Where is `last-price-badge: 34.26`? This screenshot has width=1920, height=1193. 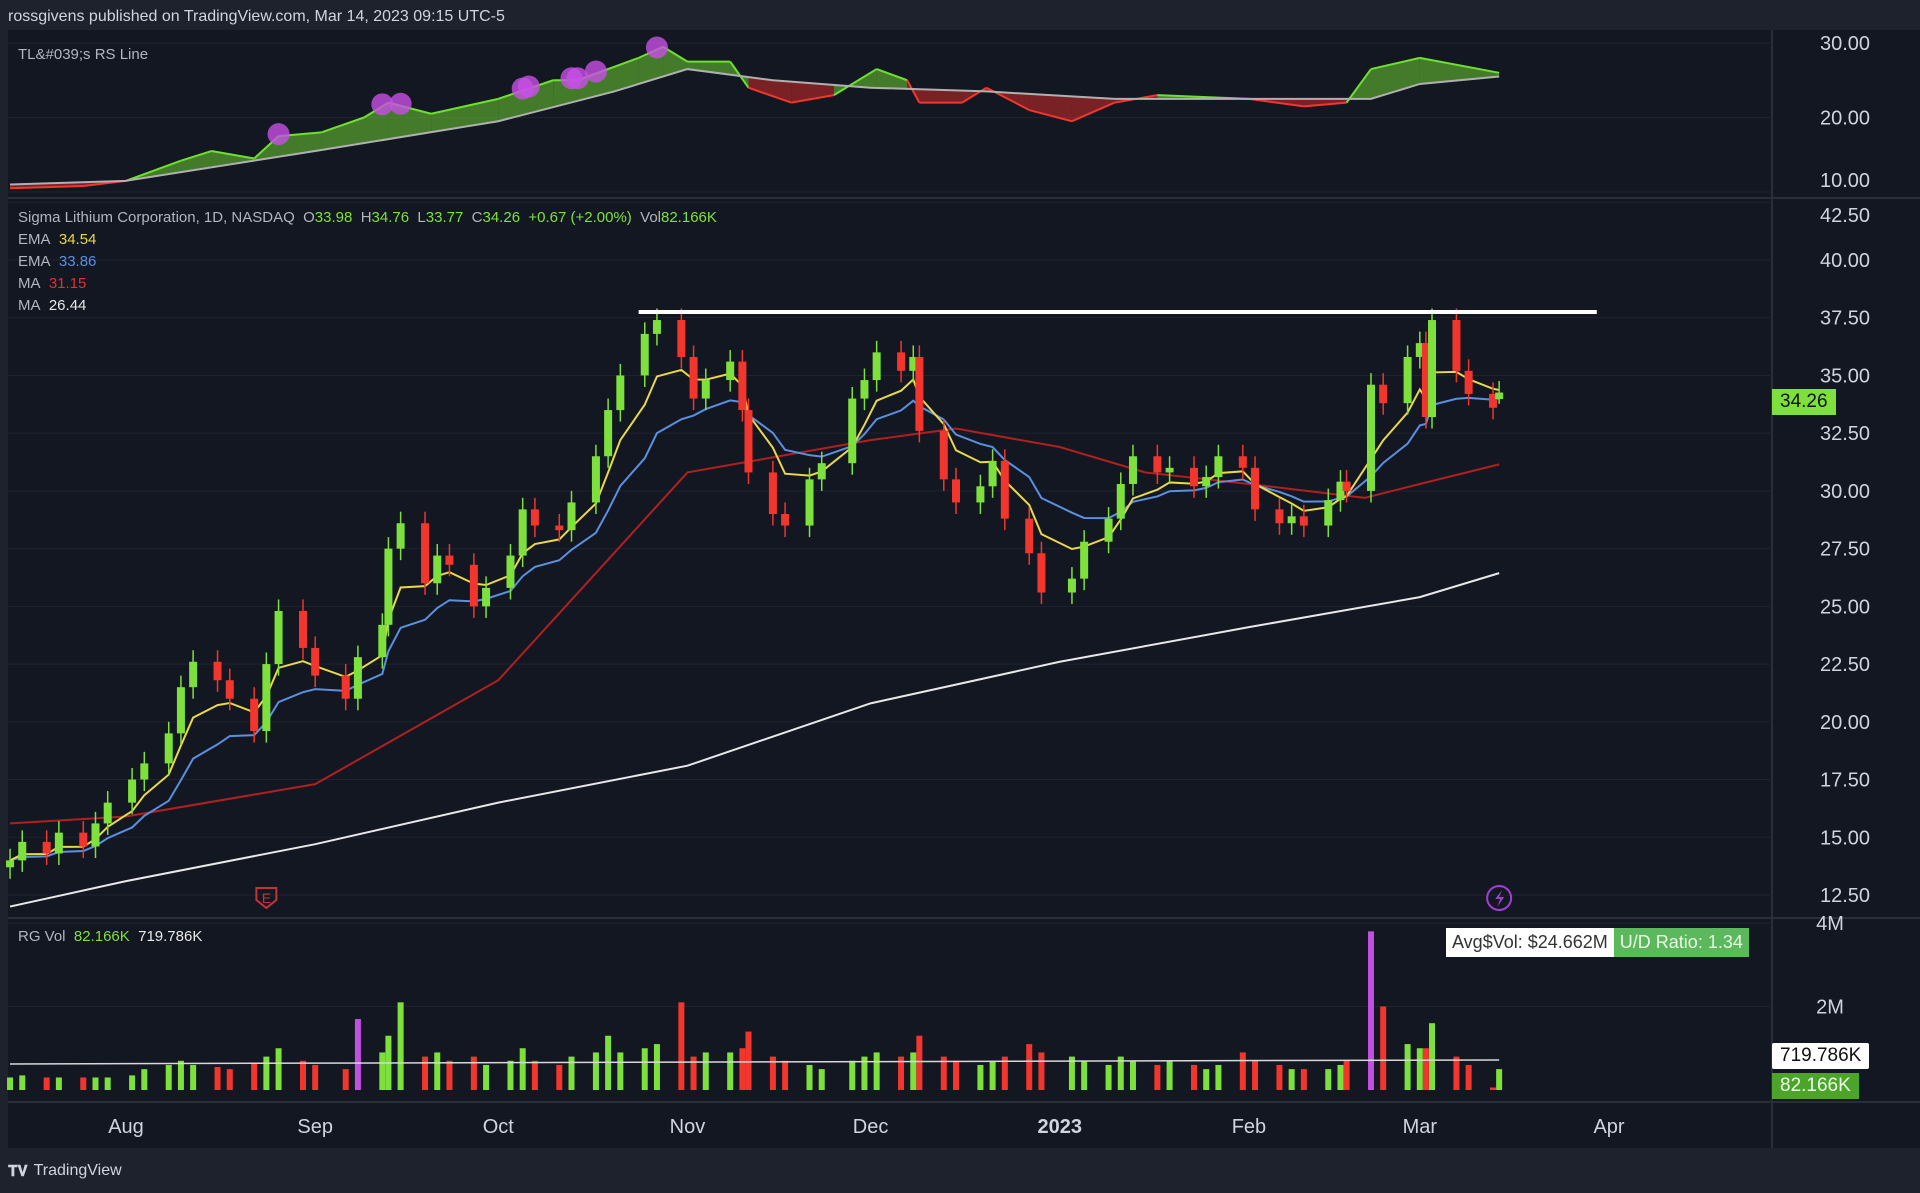 last-price-badge: 34.26 is located at coordinates (1804, 402).